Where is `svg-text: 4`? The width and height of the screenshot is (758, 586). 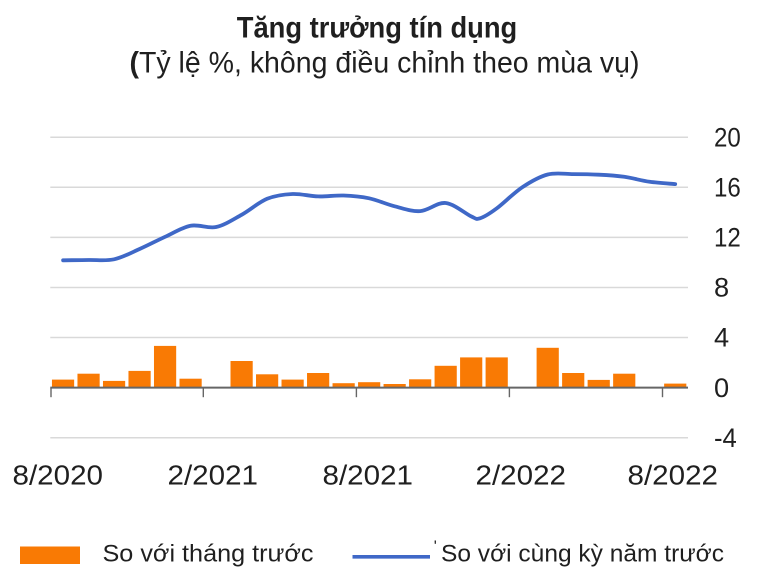
svg-text: 4 is located at coordinates (721, 337).